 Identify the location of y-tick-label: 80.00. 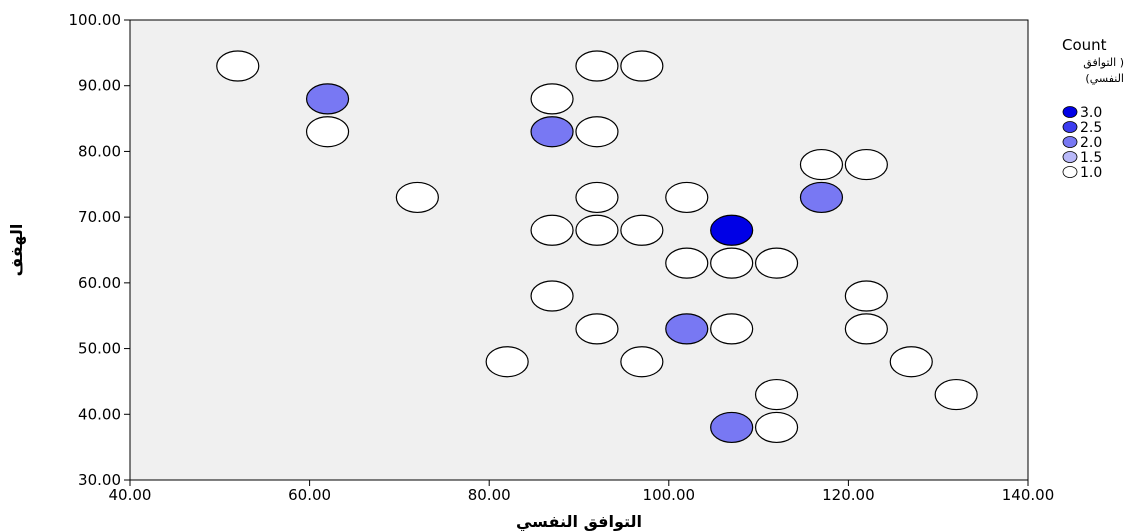
(99, 151).